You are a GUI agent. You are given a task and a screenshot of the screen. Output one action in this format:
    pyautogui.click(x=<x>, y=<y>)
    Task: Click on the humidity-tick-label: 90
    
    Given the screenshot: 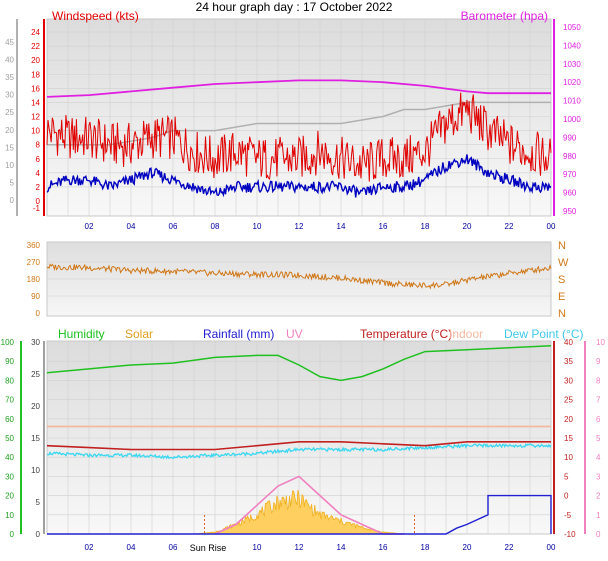 What is the action you would take?
    pyautogui.click(x=9, y=361)
    